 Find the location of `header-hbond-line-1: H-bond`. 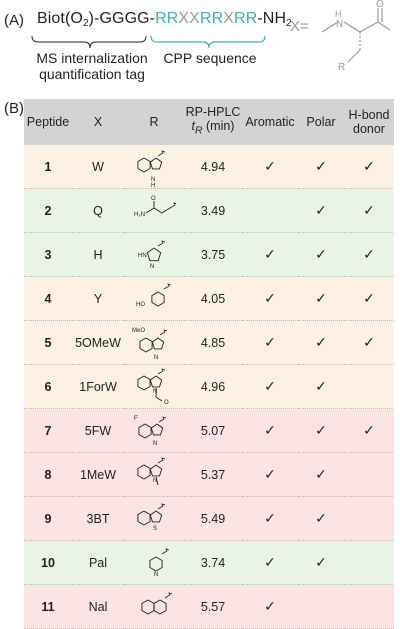

header-hbond-line-1: H-bond is located at coordinates (369, 115).